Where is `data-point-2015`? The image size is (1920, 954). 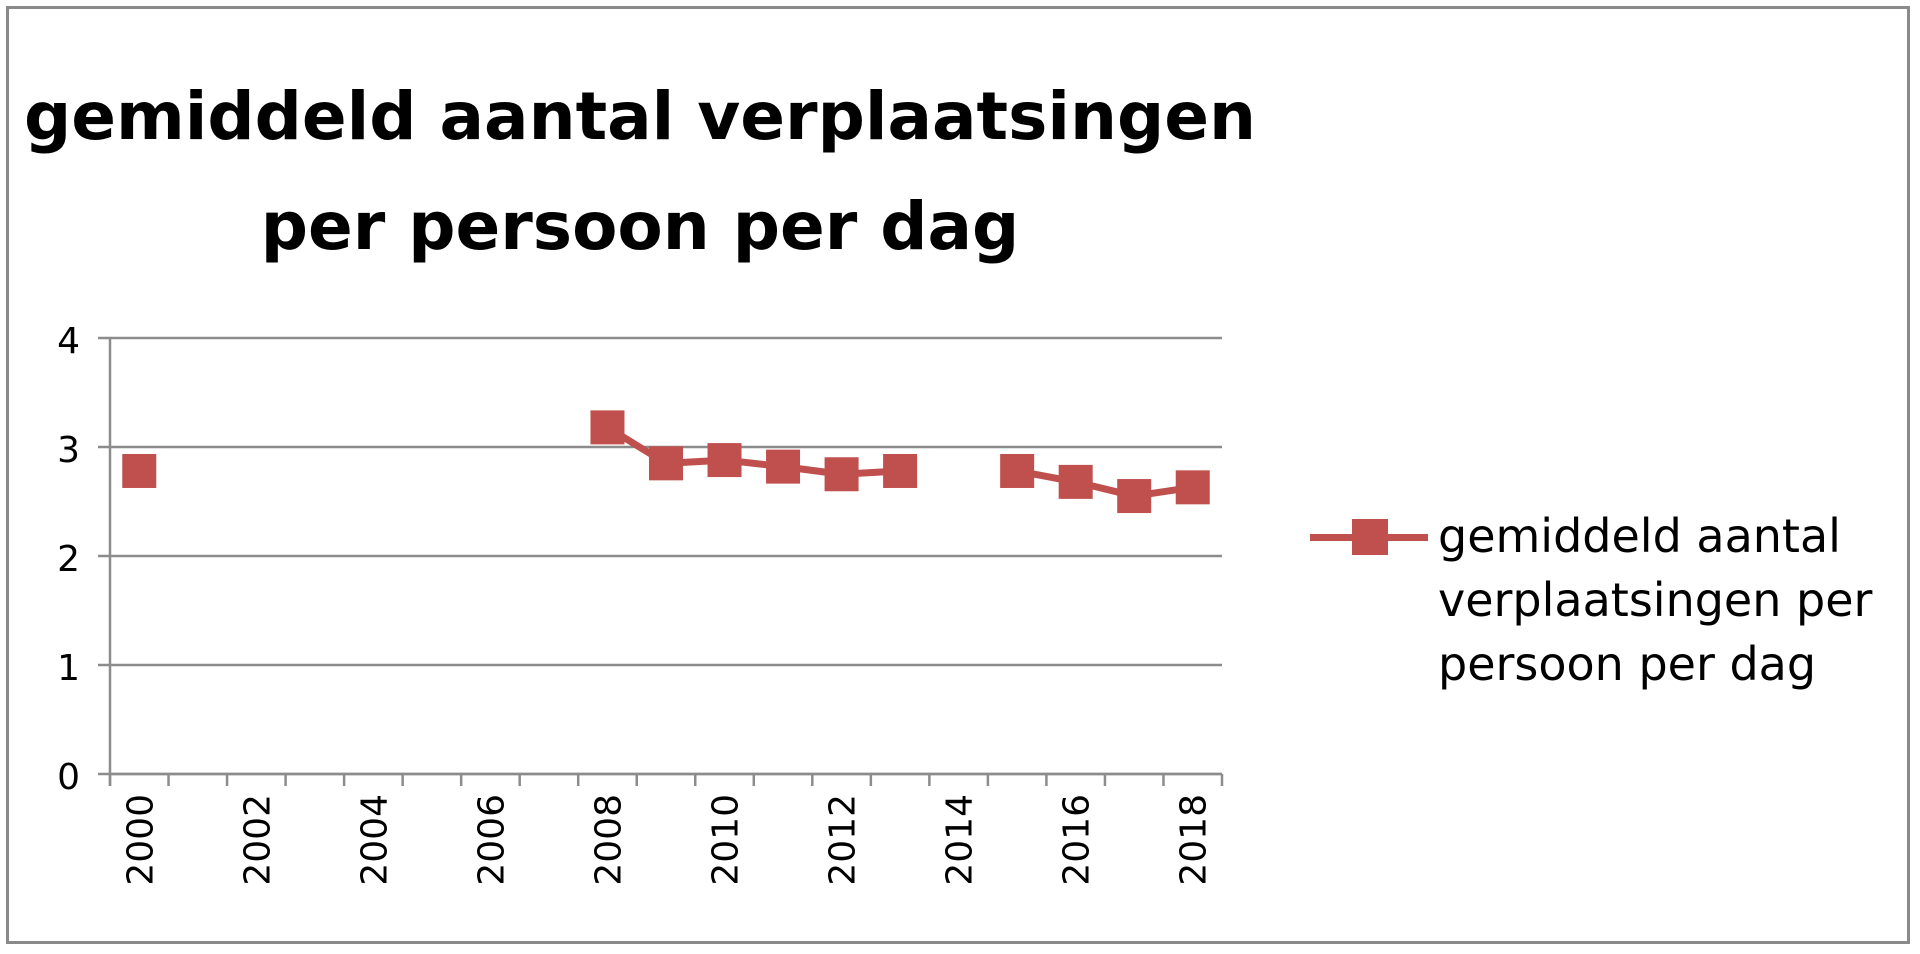
data-point-2015 is located at coordinates (1017, 470).